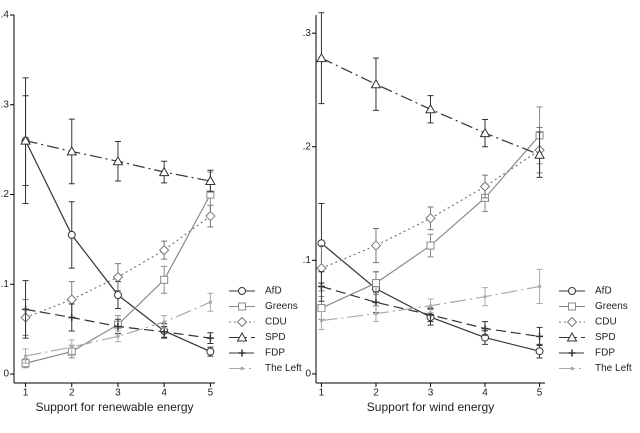 The height and width of the screenshot is (433, 640). Describe the element at coordinates (430, 407) in the screenshot. I see `x-axis-label: Support for wind energy` at that location.